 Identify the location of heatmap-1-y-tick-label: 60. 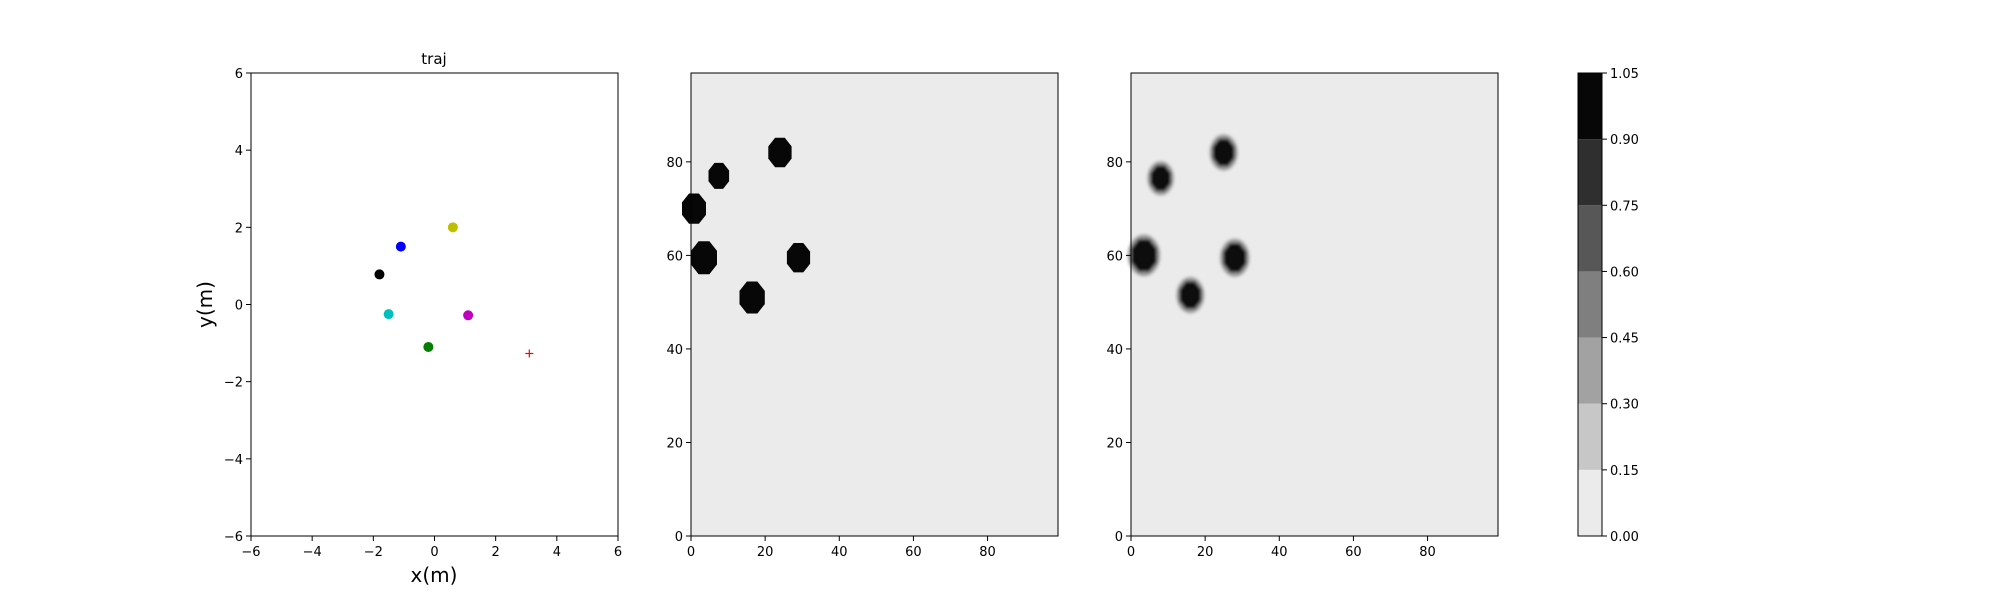
(674, 256).